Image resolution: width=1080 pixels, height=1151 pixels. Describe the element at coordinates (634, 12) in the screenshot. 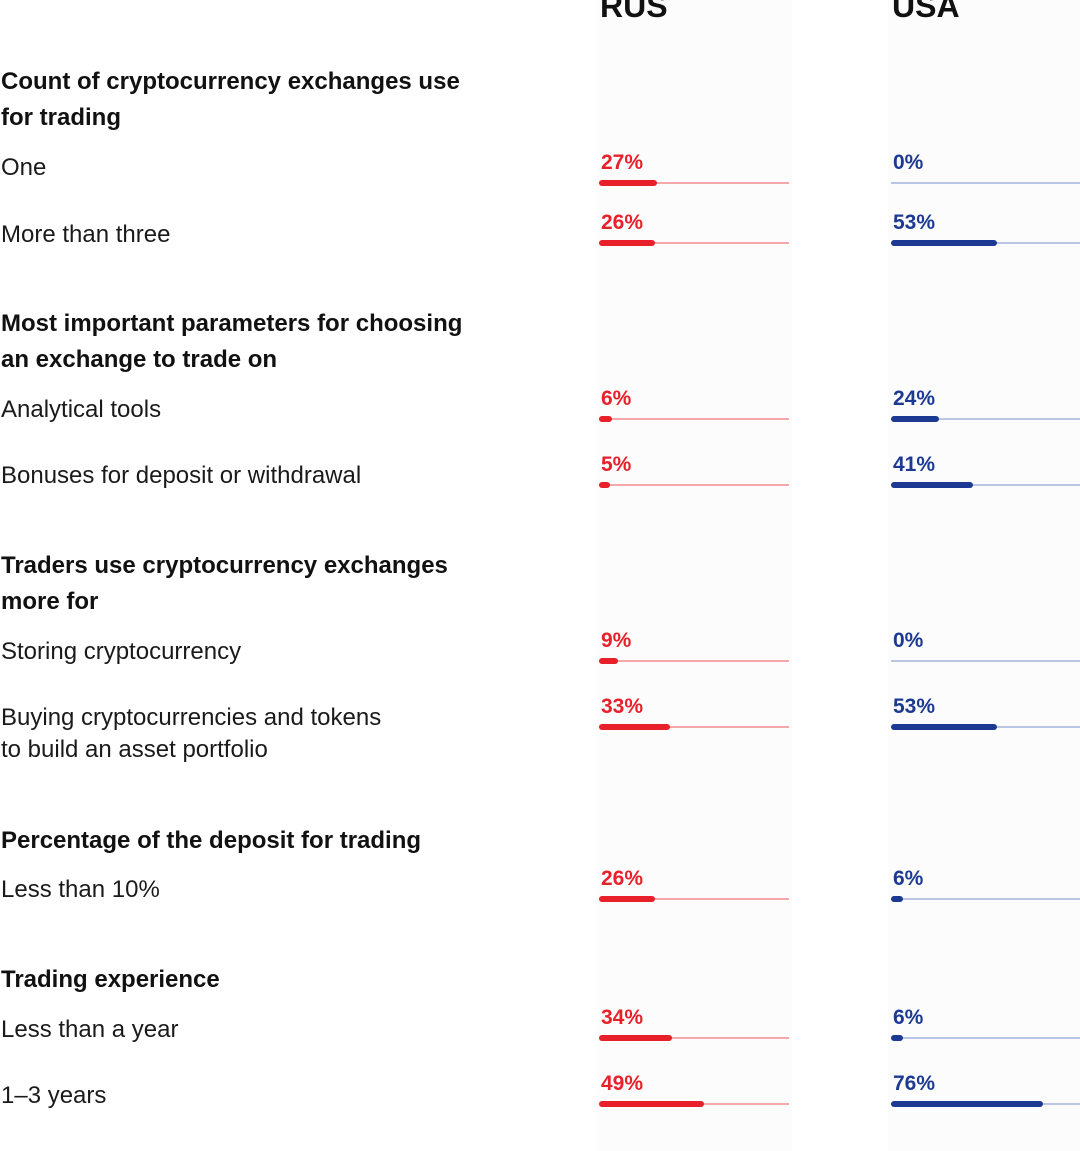

I see `column-header-rus: RUS` at that location.